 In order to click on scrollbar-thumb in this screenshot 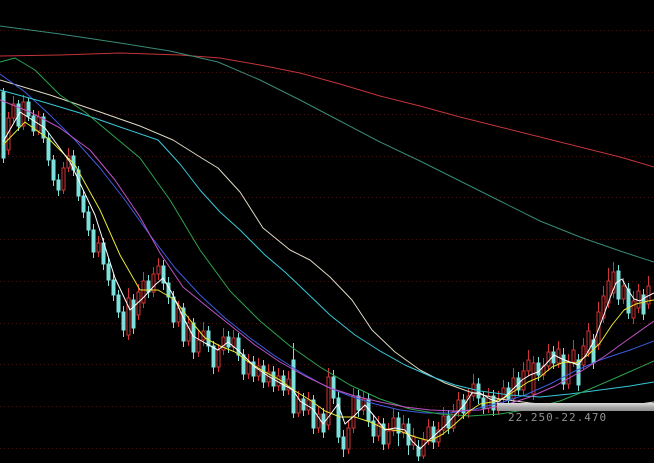, I will do `click(575, 407)`.